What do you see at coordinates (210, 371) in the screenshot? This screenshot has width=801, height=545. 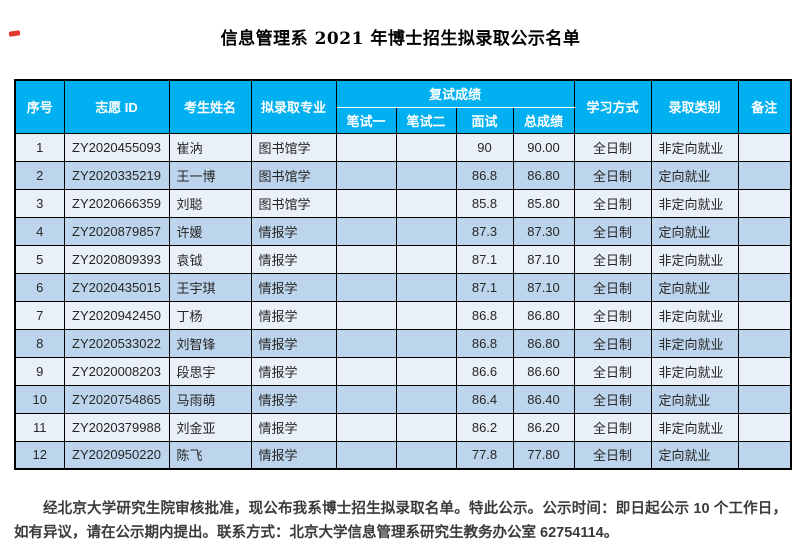 I see `cell-name: 段思宇` at bounding box center [210, 371].